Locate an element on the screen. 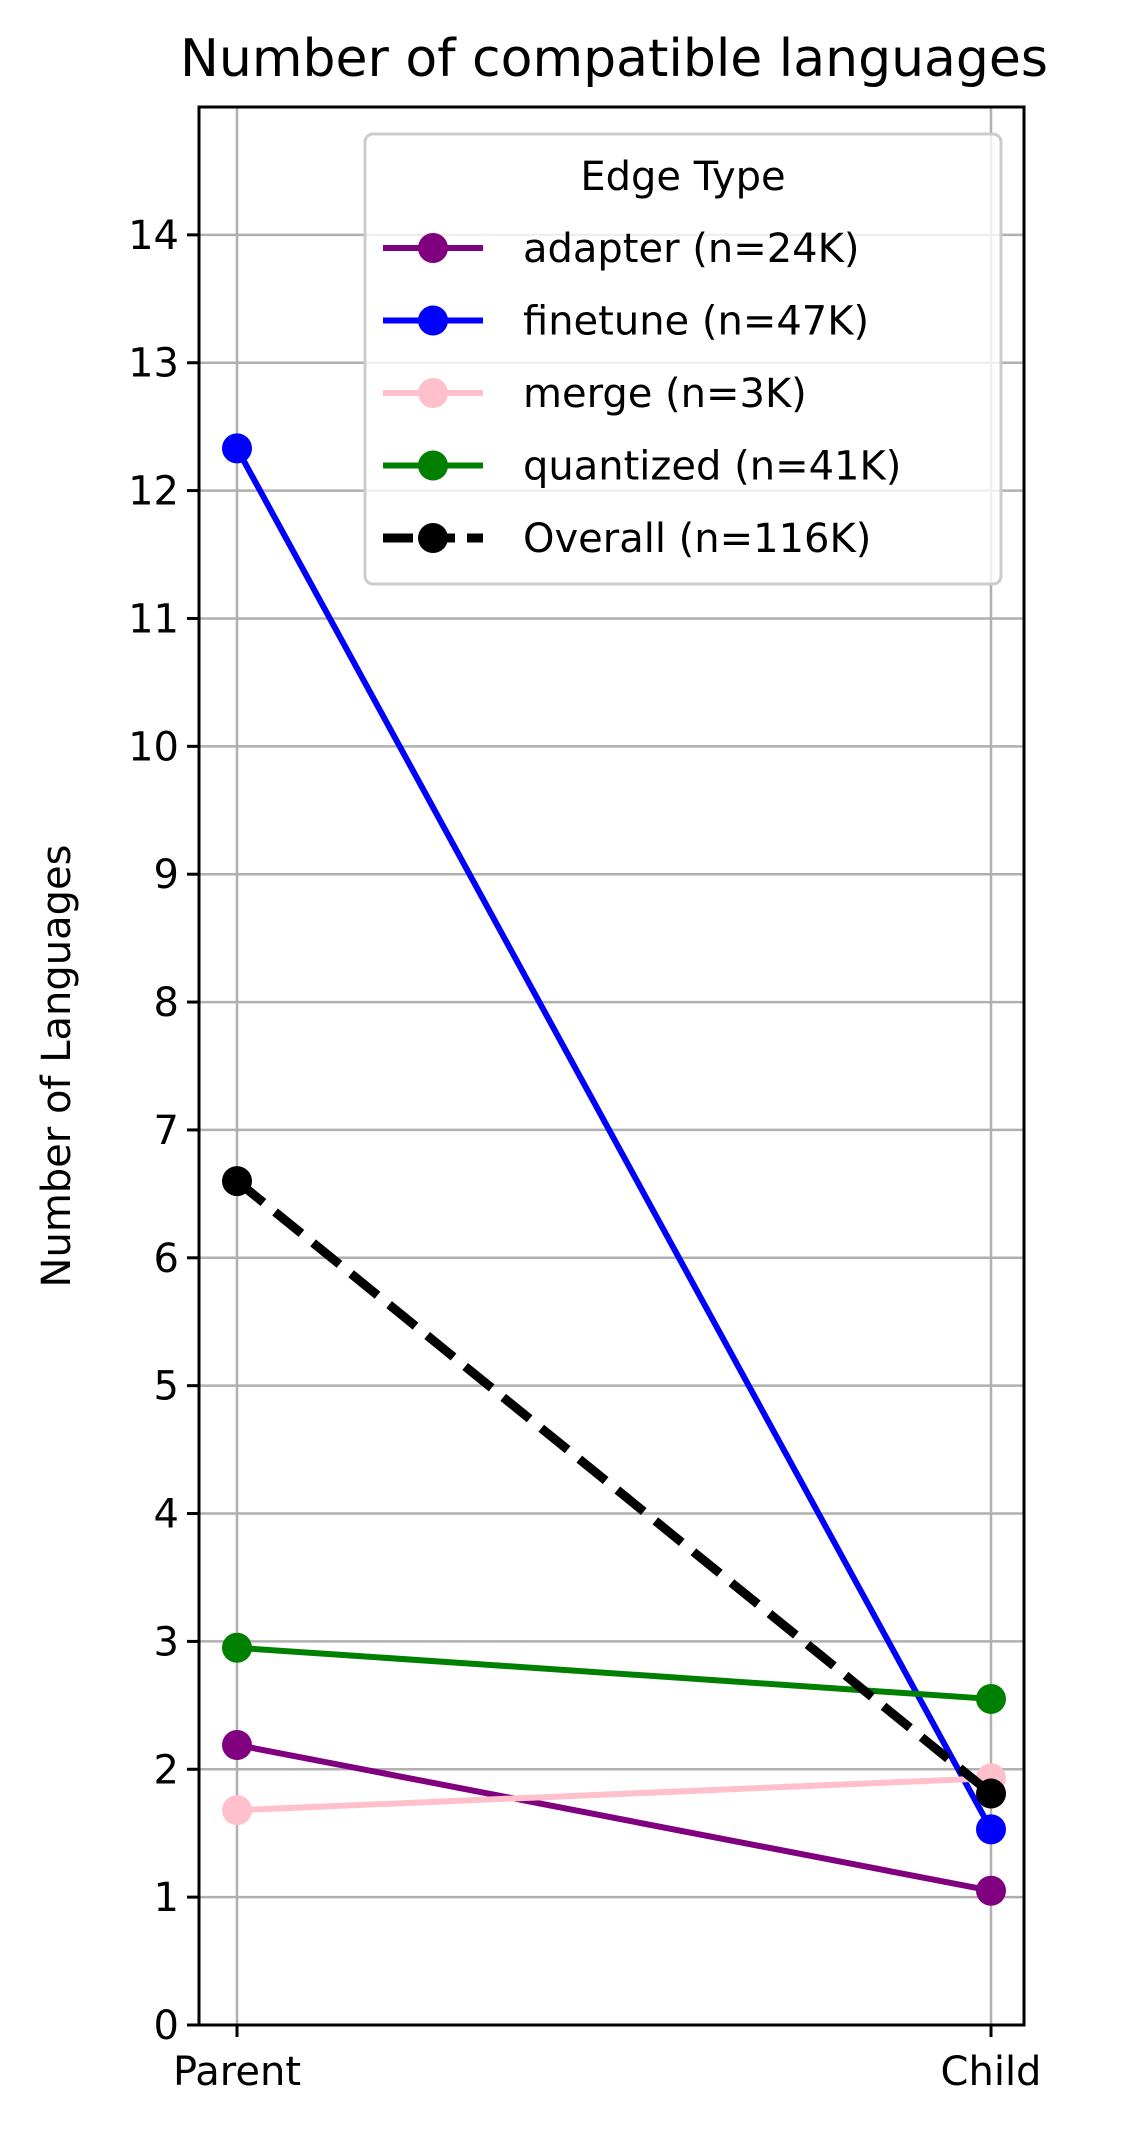  y-tick-label: 6 is located at coordinates (166, 1259).